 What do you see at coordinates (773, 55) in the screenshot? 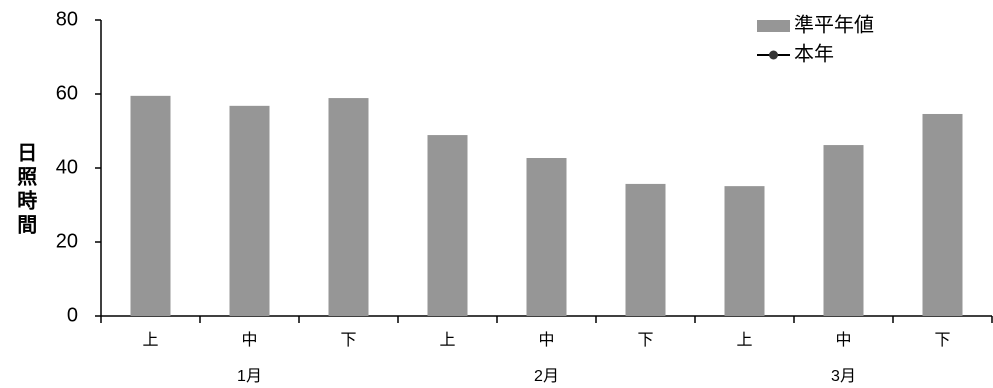
I see `legend-marker` at bounding box center [773, 55].